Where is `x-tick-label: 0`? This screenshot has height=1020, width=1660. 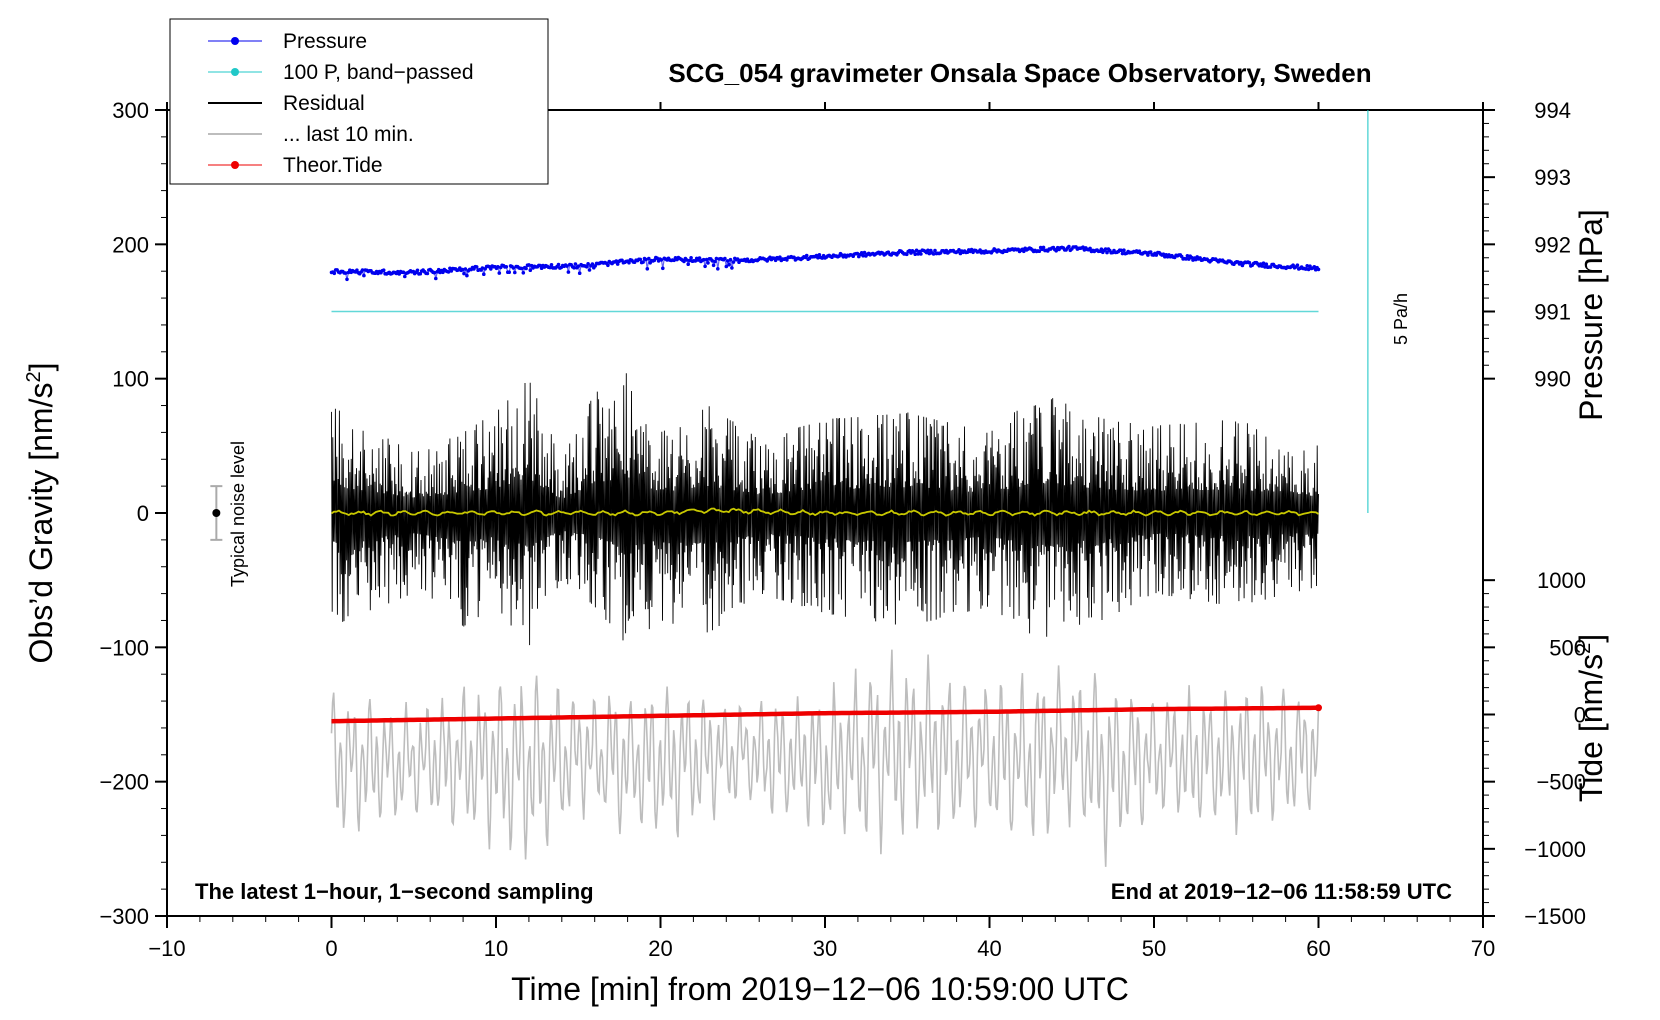 x-tick-label: 0 is located at coordinates (331, 948).